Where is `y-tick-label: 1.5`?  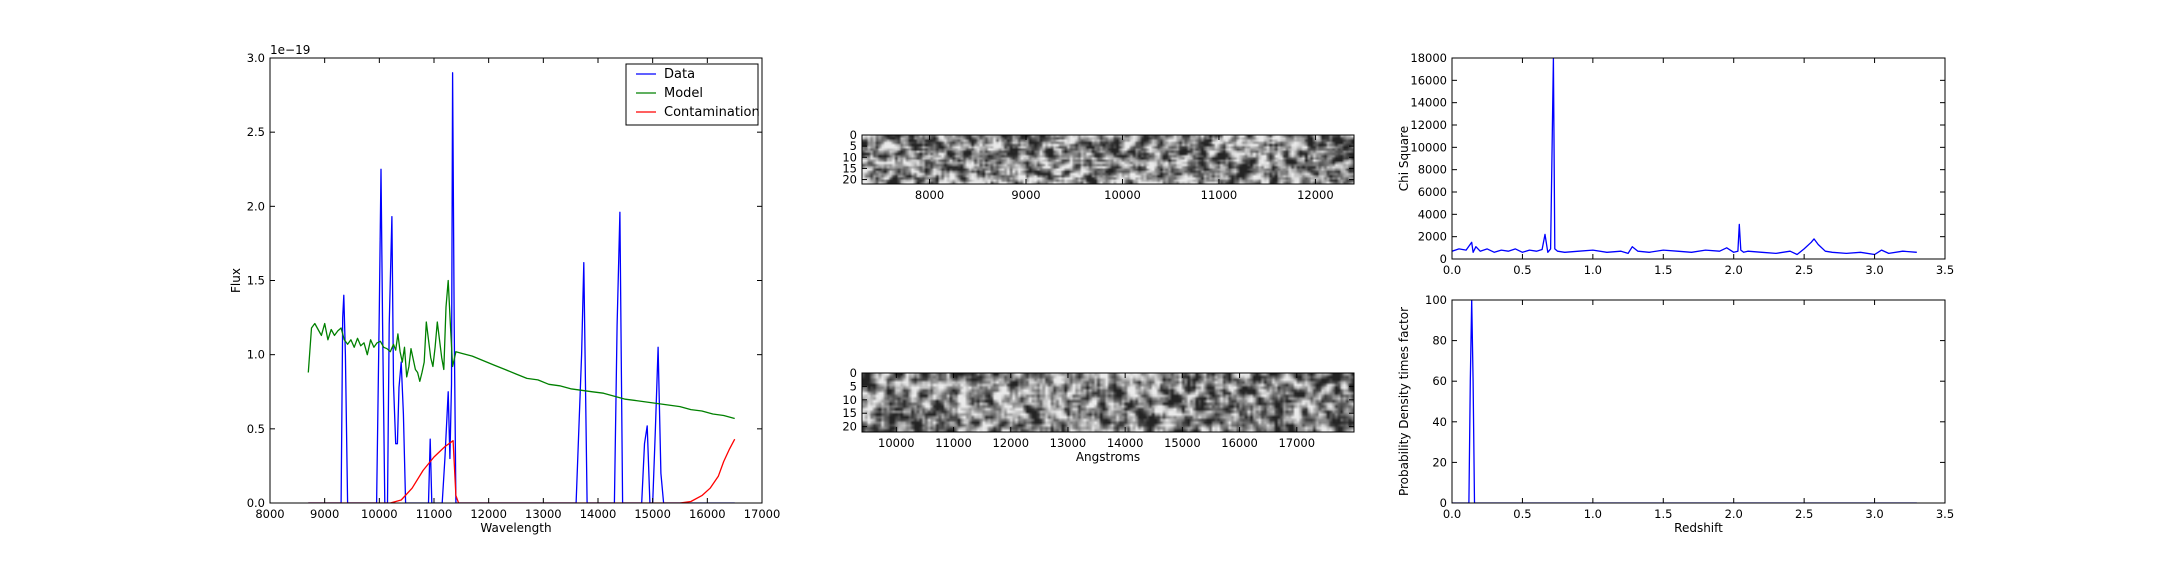
y-tick-label: 1.5 is located at coordinates (256, 281).